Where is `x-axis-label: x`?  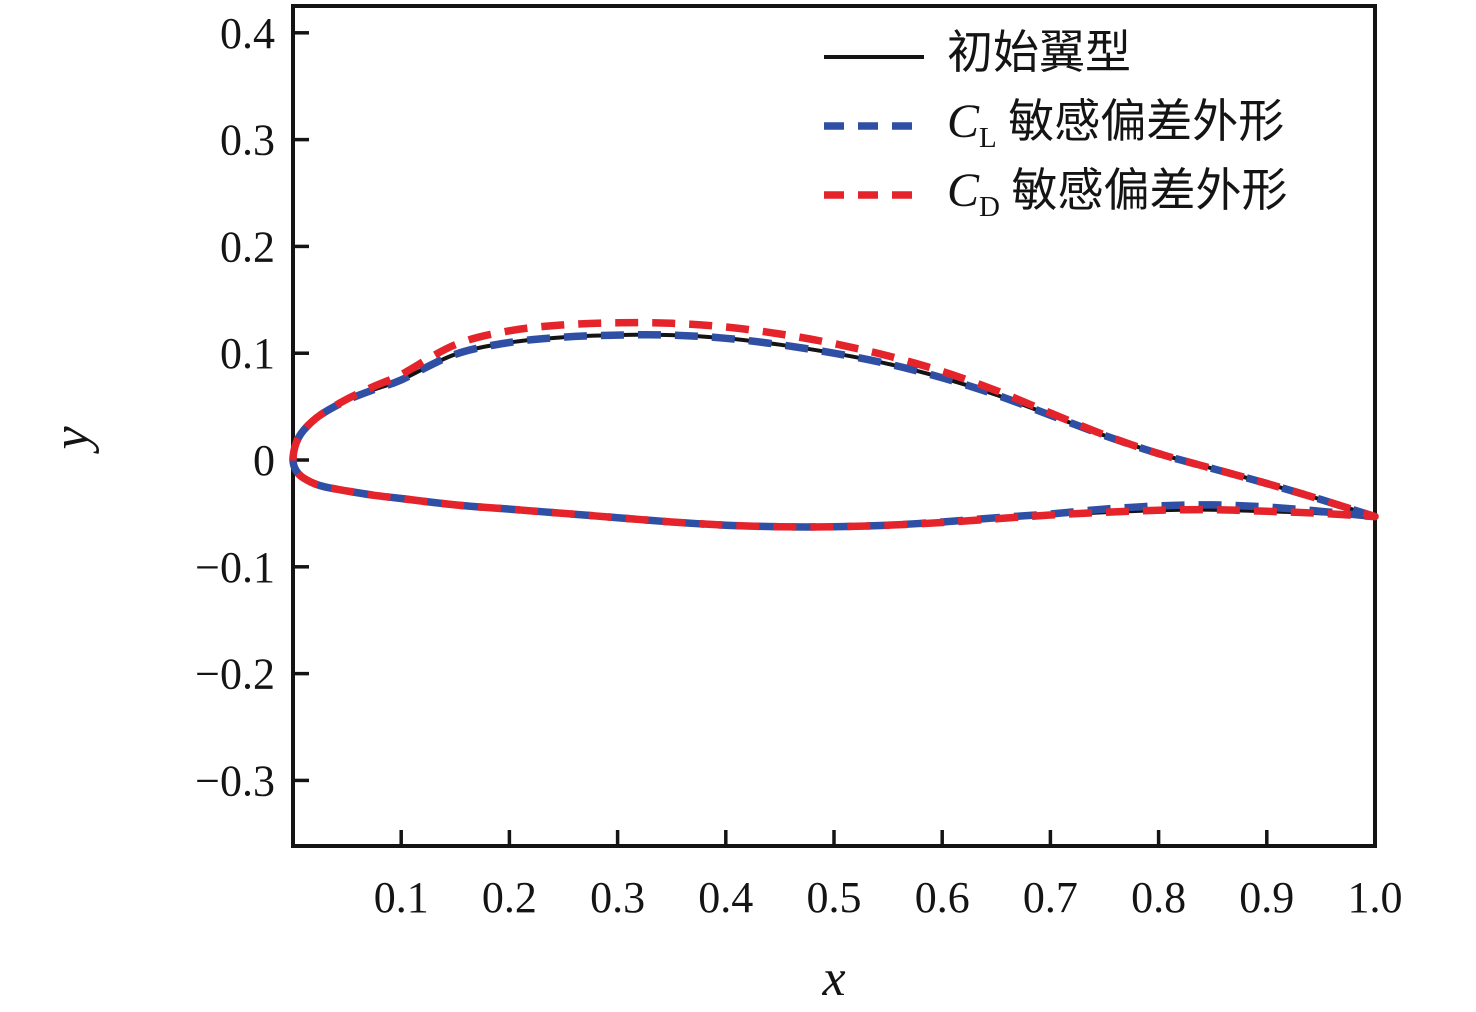 x-axis-label: x is located at coordinates (833, 978).